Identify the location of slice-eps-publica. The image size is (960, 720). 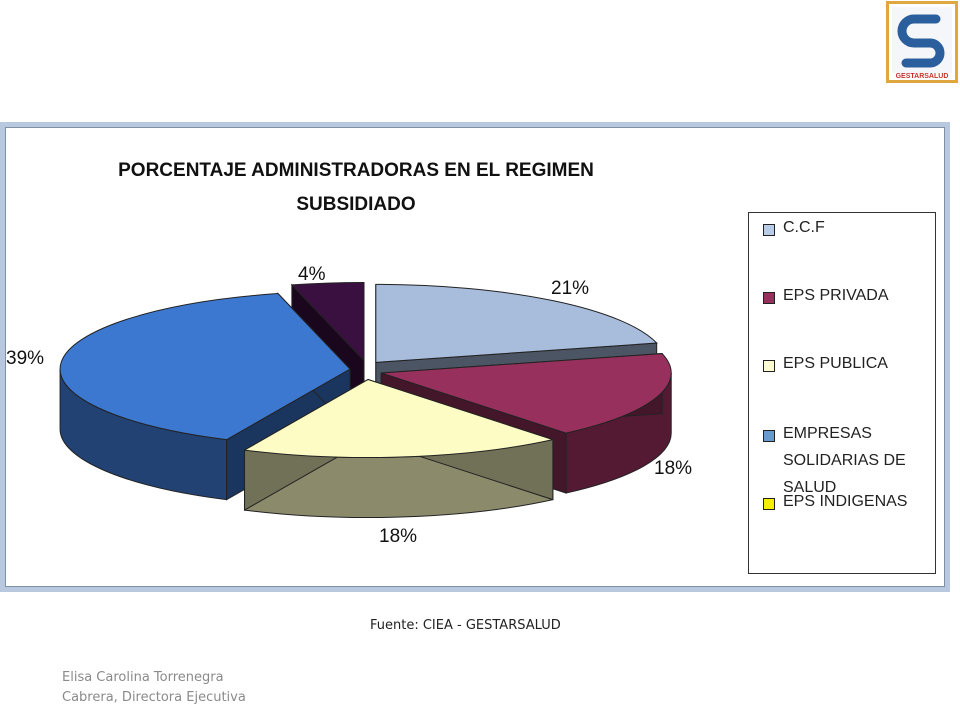
(398, 448).